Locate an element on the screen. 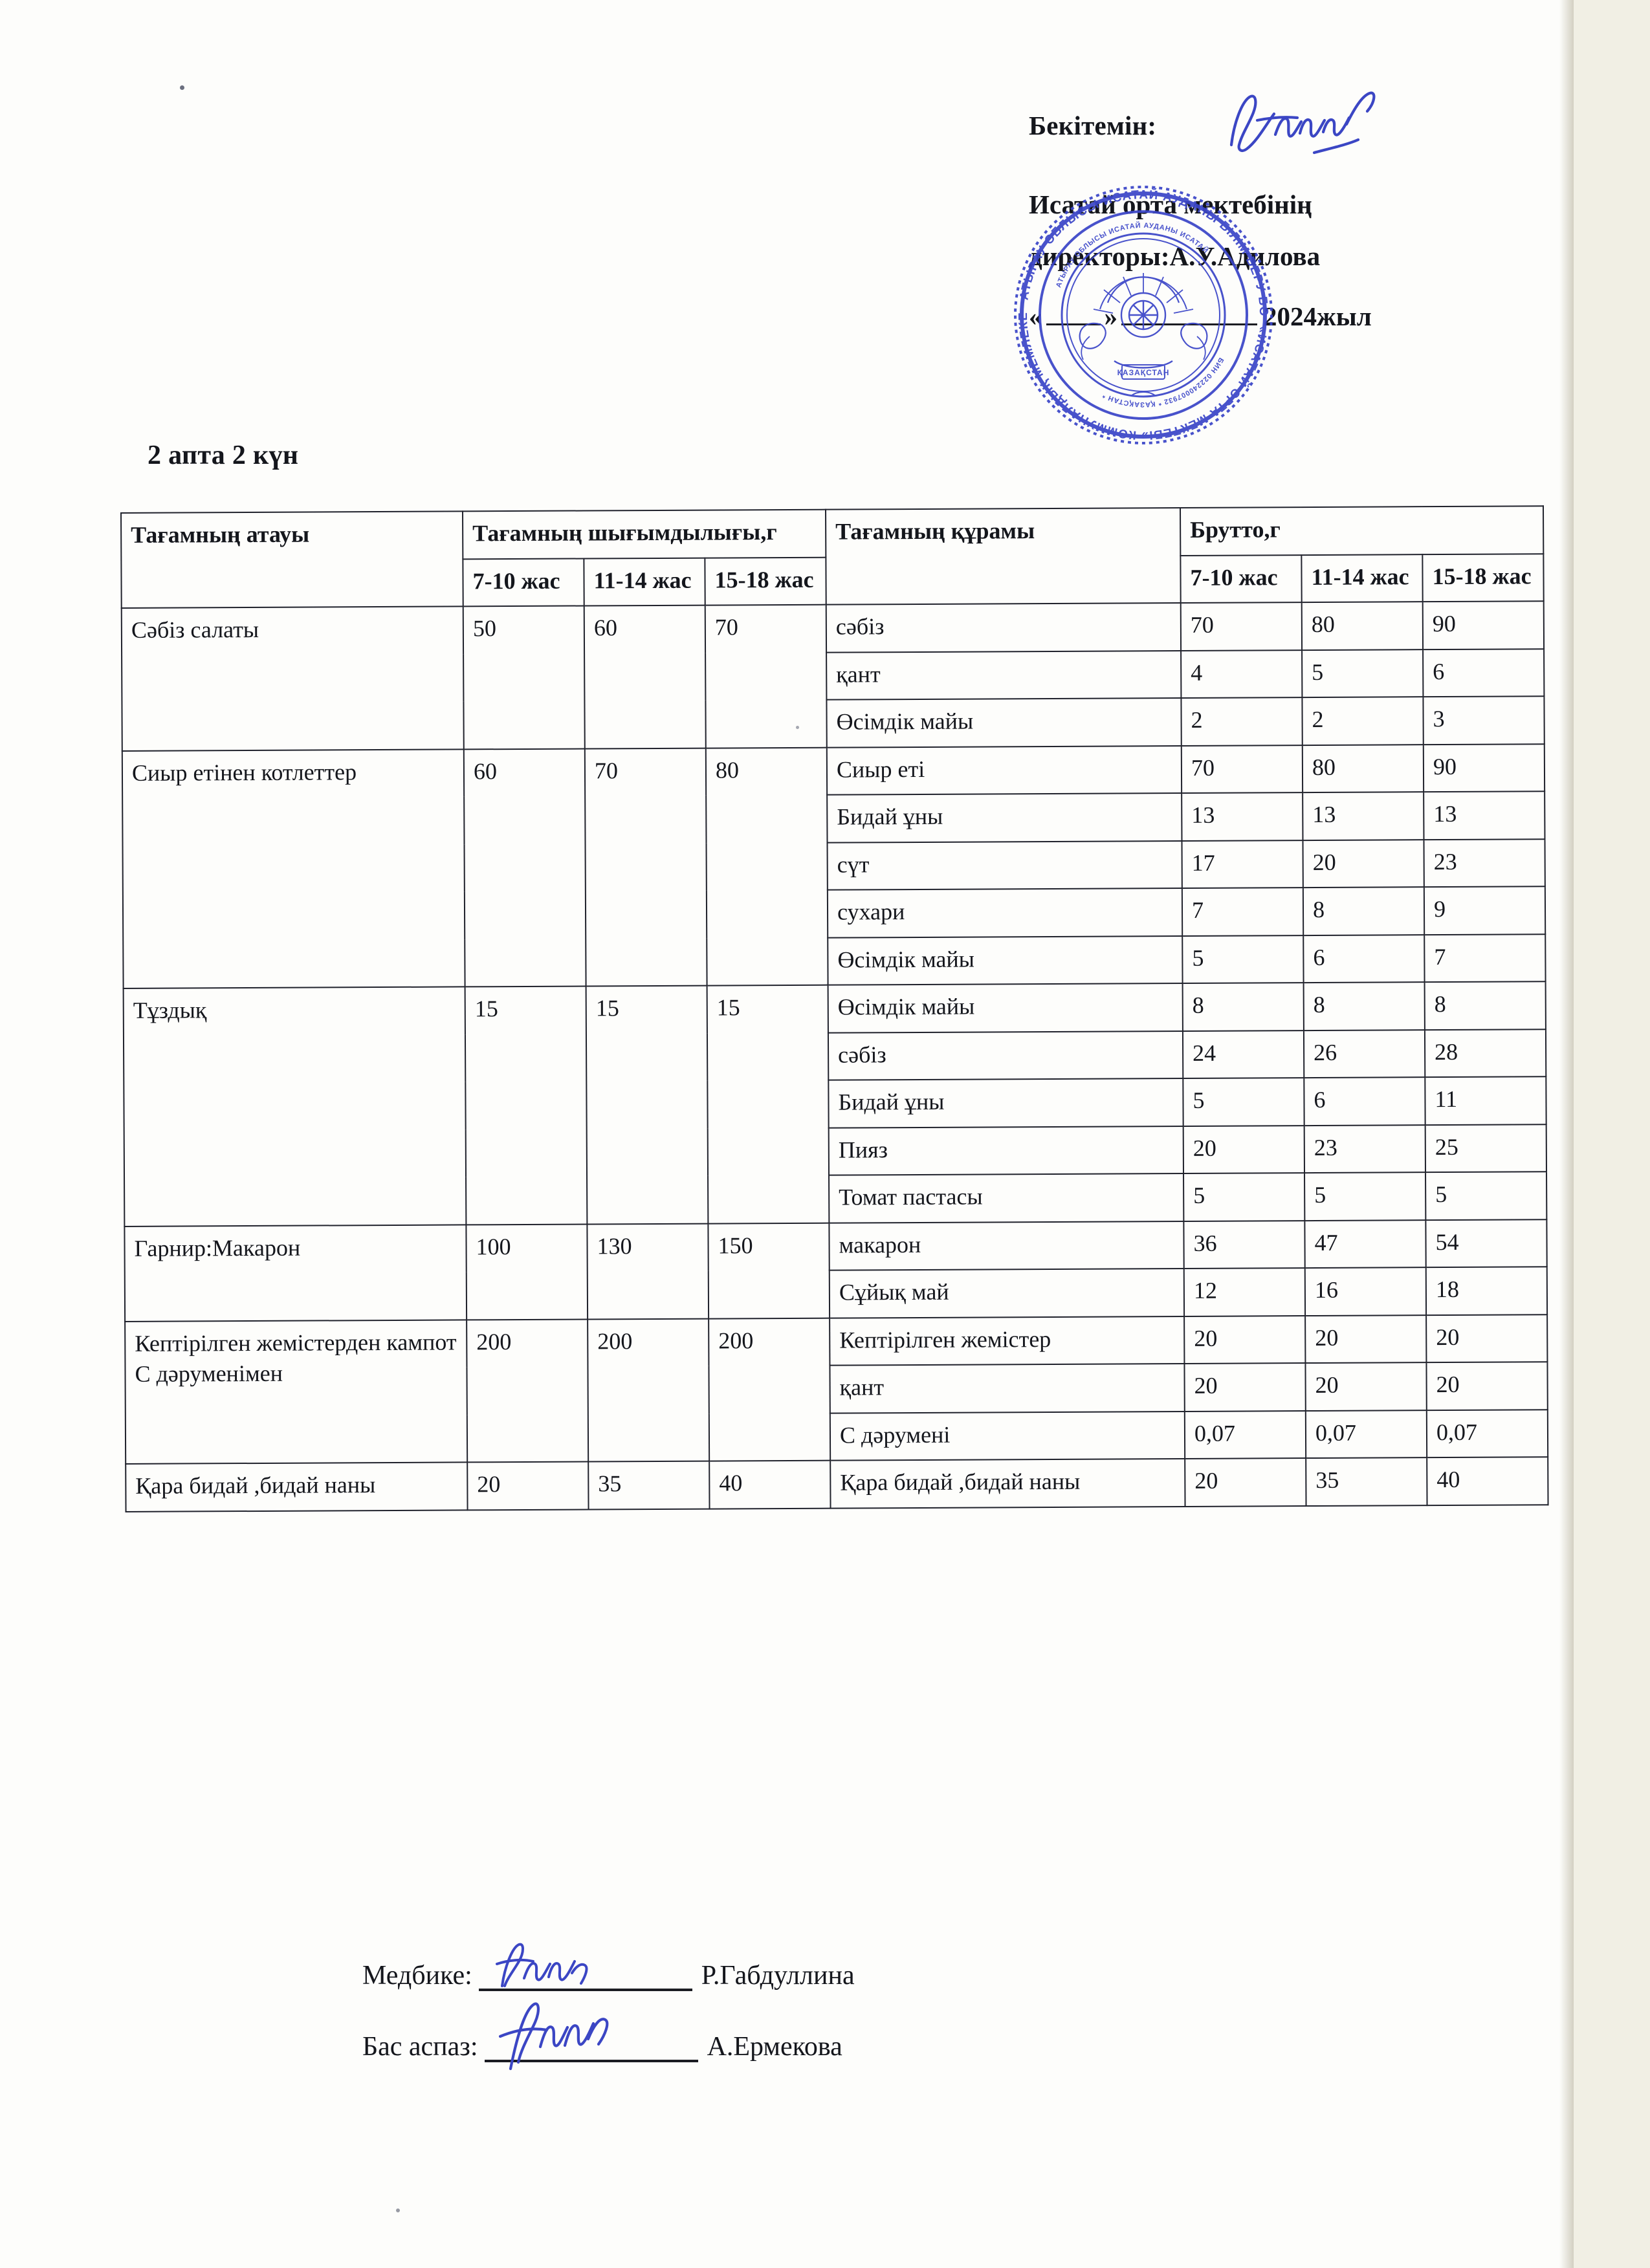 The height and width of the screenshot is (2268, 1650). ingredient-name-cell: Қара бидай ,бидай наны is located at coordinates (1007, 1484).